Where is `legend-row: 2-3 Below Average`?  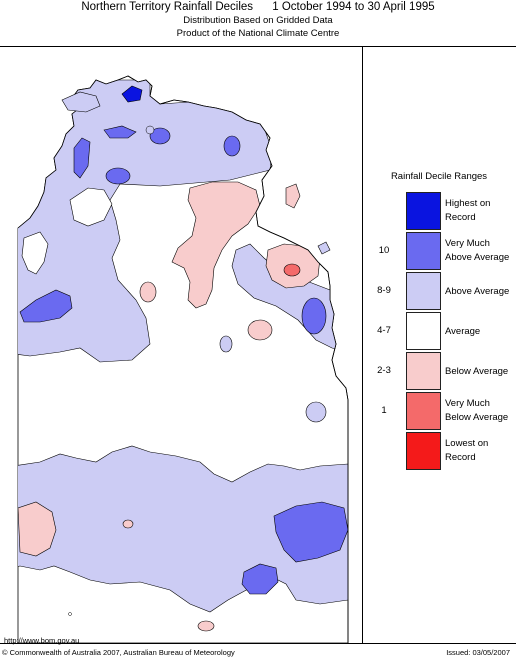
legend-row: 2-3 Below Average is located at coordinates (439, 372).